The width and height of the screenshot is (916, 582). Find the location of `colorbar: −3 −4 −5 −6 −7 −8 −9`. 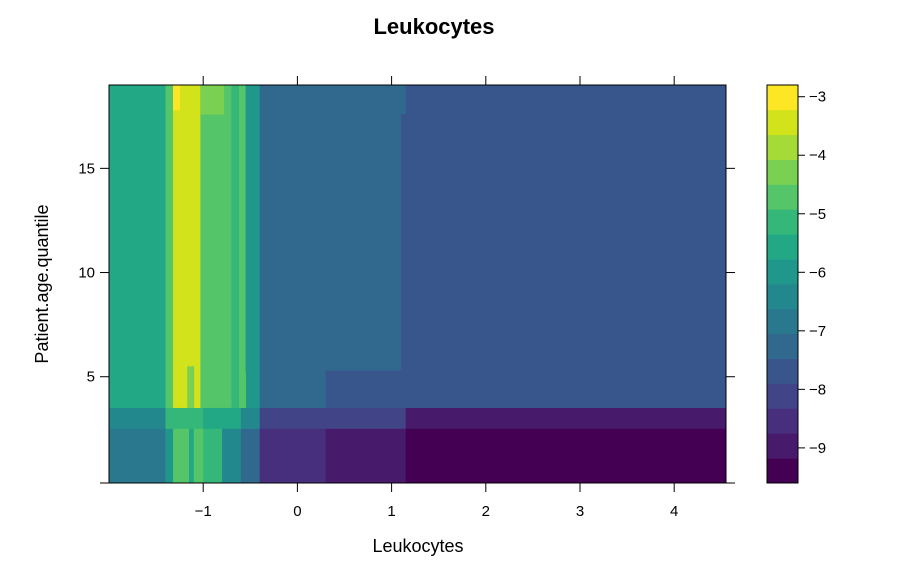

colorbar: −3 −4 −5 −6 −7 −8 −9 is located at coordinates (796, 284).